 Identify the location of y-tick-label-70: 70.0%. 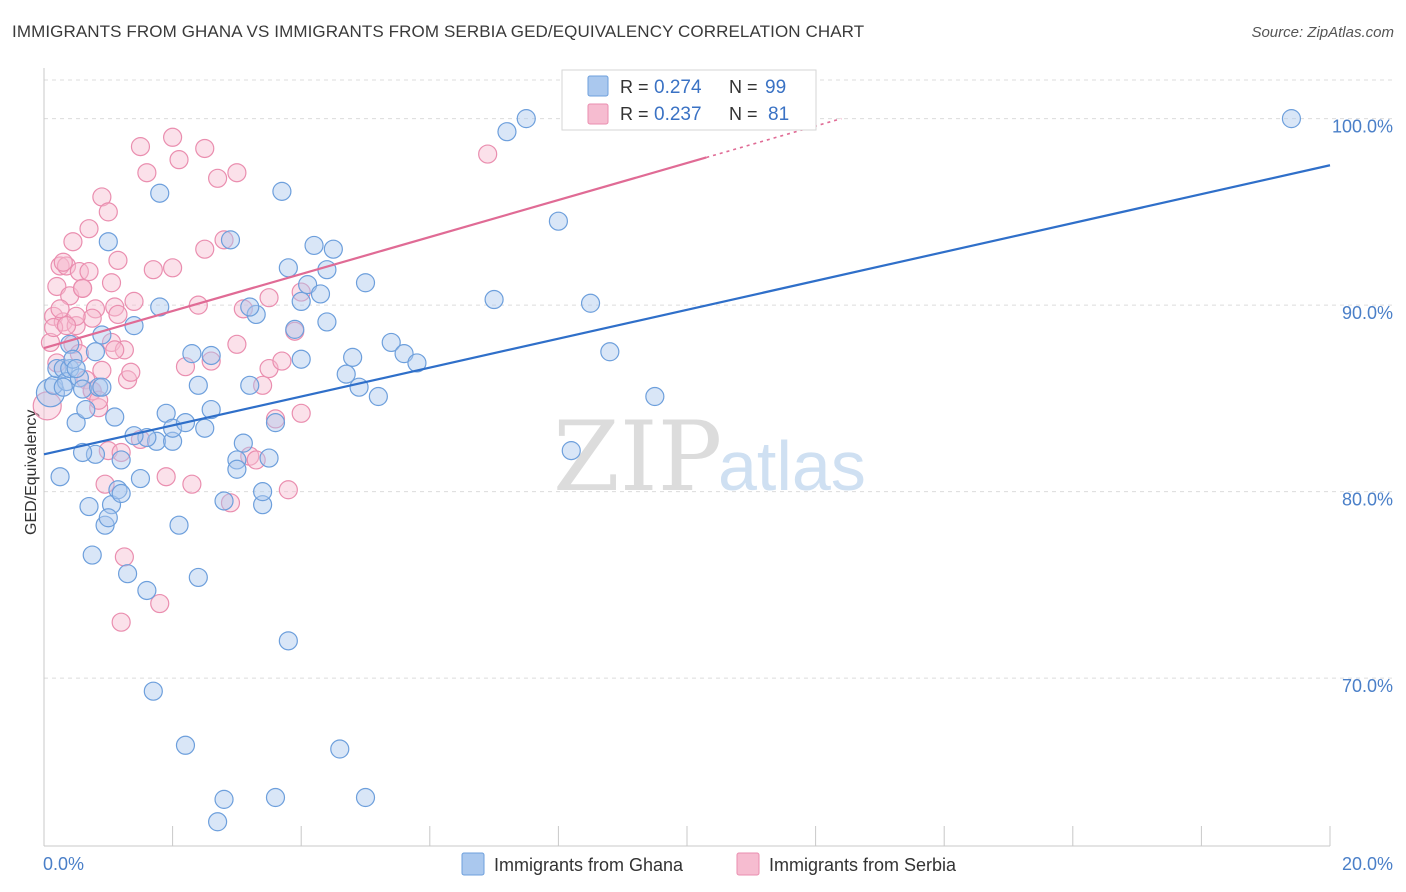
(1367, 686).